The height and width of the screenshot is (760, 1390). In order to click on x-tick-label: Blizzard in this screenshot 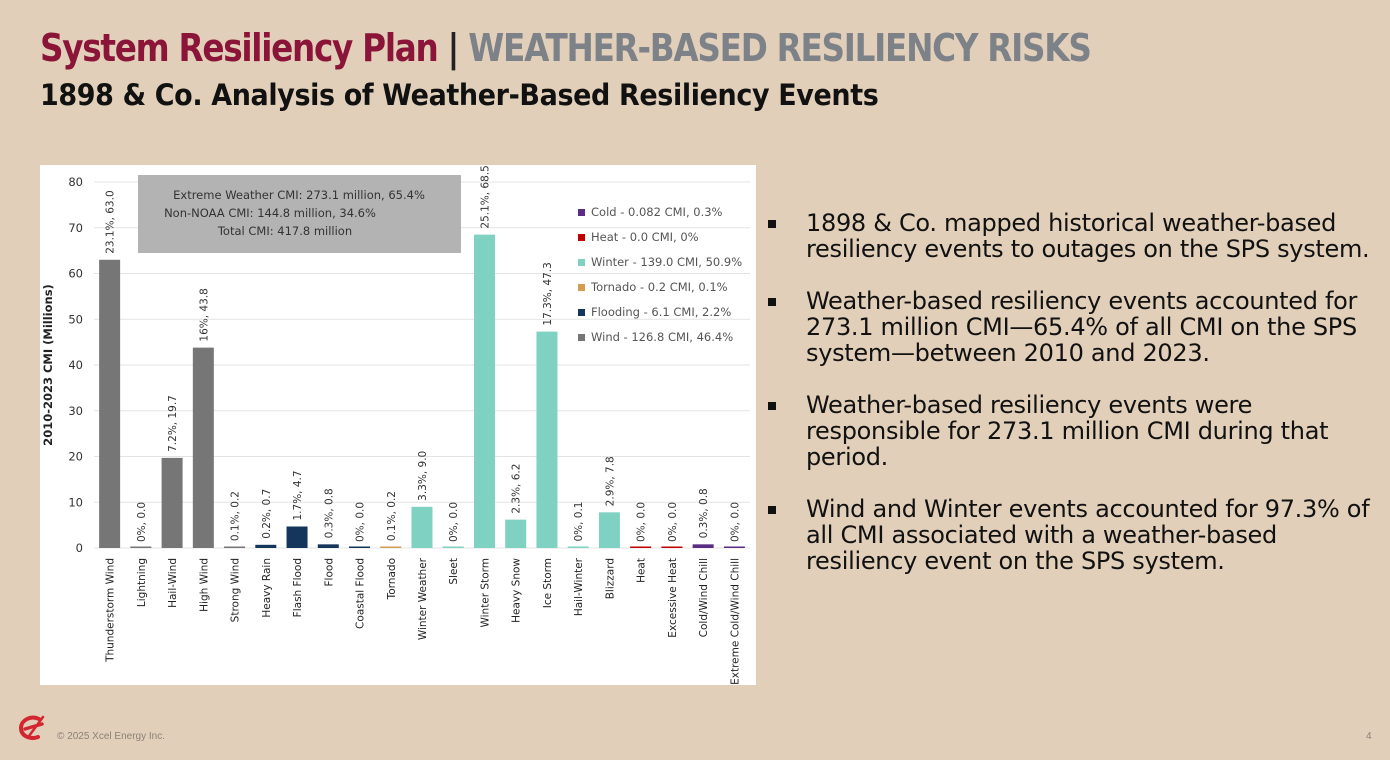, I will do `click(610, 578)`.